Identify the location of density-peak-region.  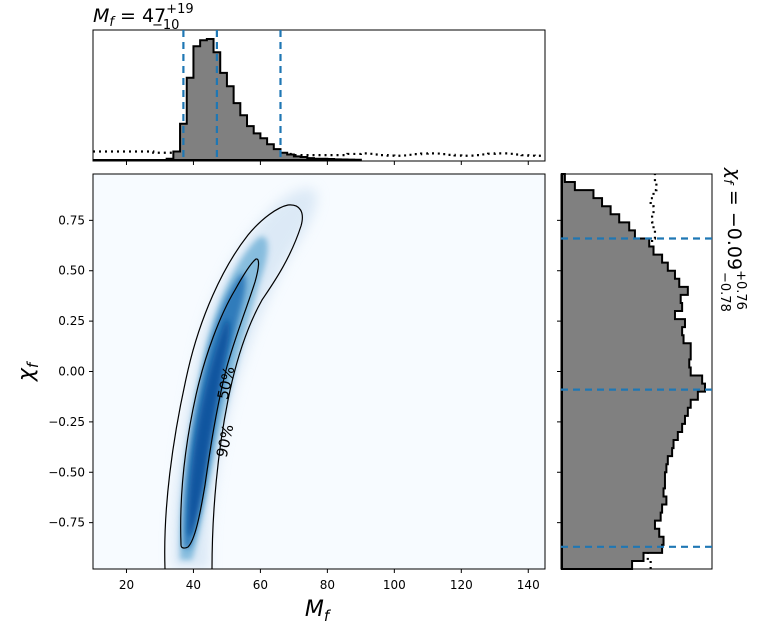
(209, 427).